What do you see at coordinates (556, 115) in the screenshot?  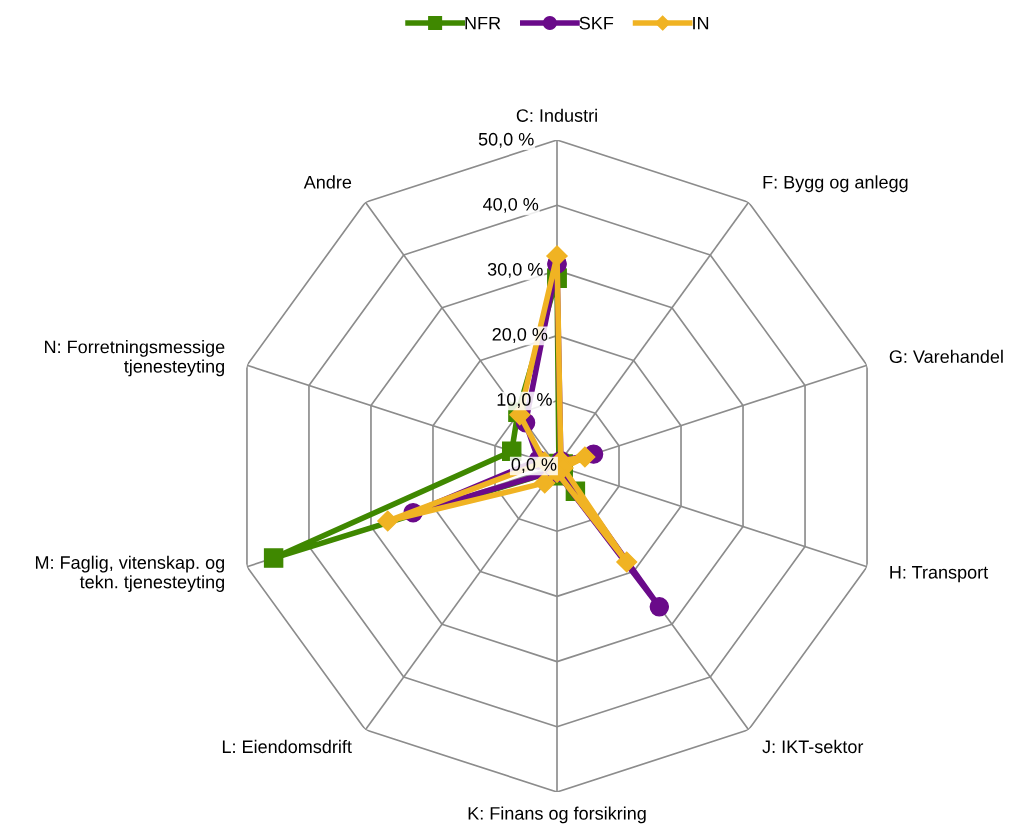 I see `spoke-label: C: Industri` at bounding box center [556, 115].